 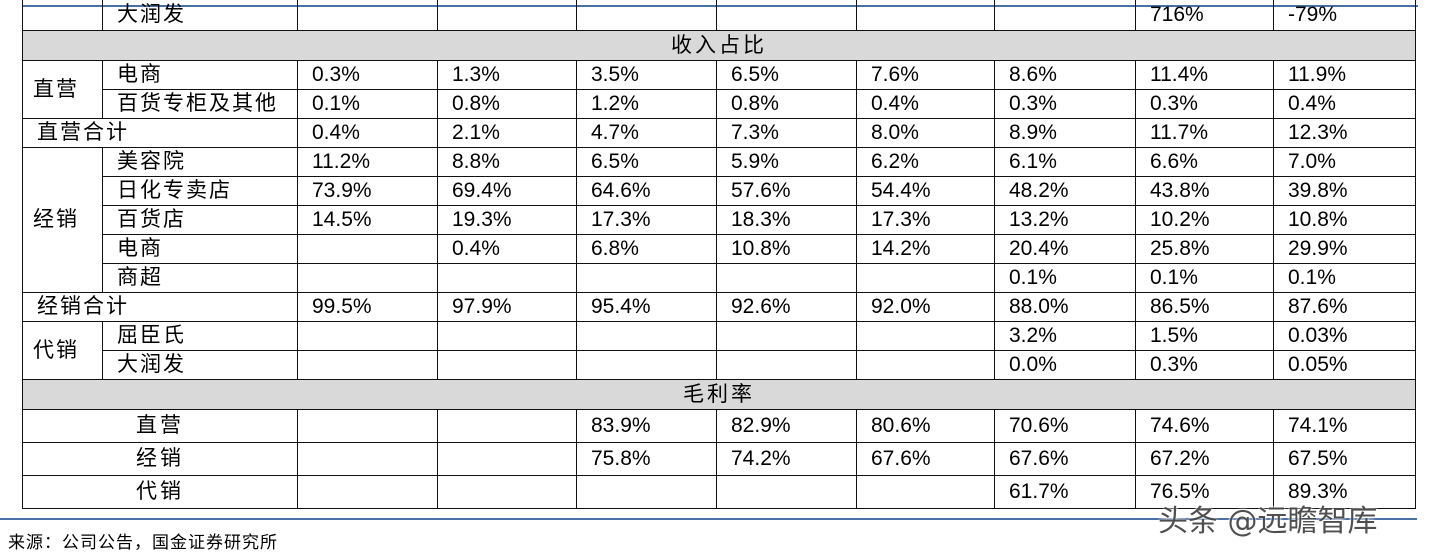 I want to click on table-row: 收入占比, so click(x=719, y=45).